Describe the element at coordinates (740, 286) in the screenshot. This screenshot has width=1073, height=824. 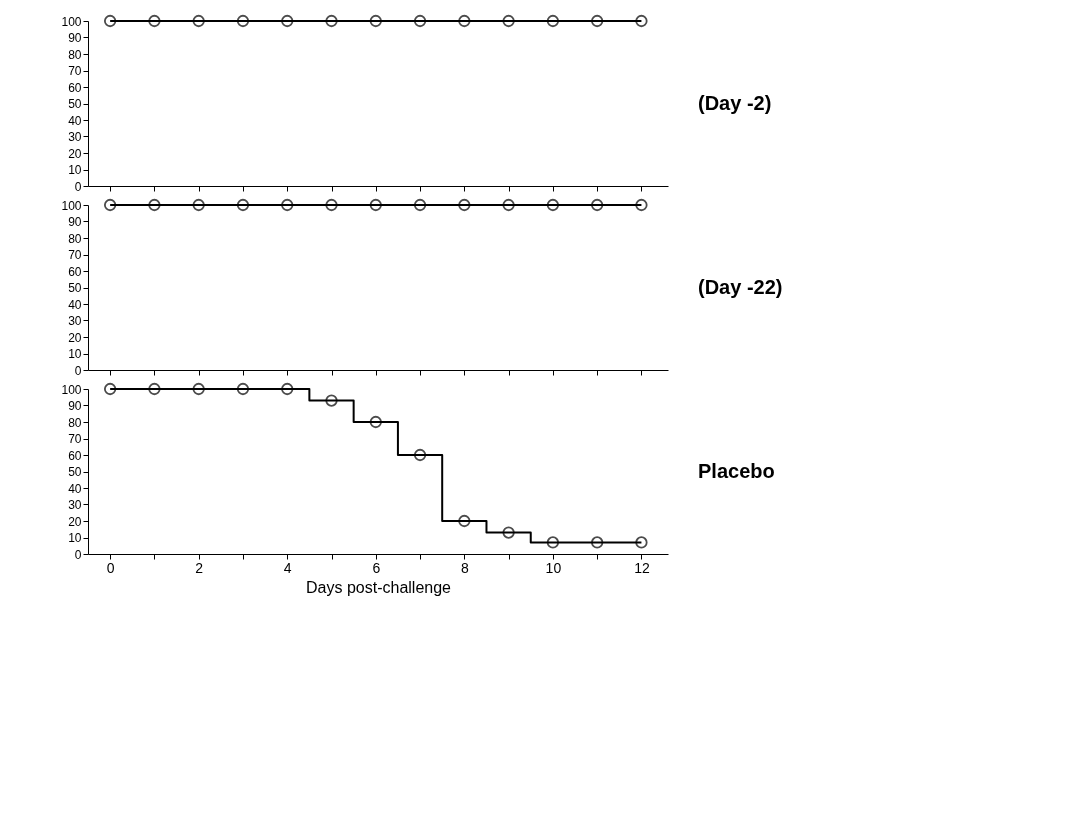
I see `text: (Day -22)` at that location.